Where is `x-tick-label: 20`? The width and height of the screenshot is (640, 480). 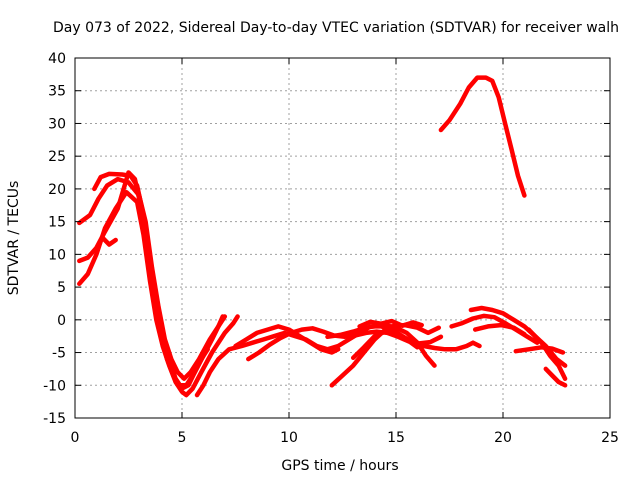 x-tick-label: 20 is located at coordinates (503, 438).